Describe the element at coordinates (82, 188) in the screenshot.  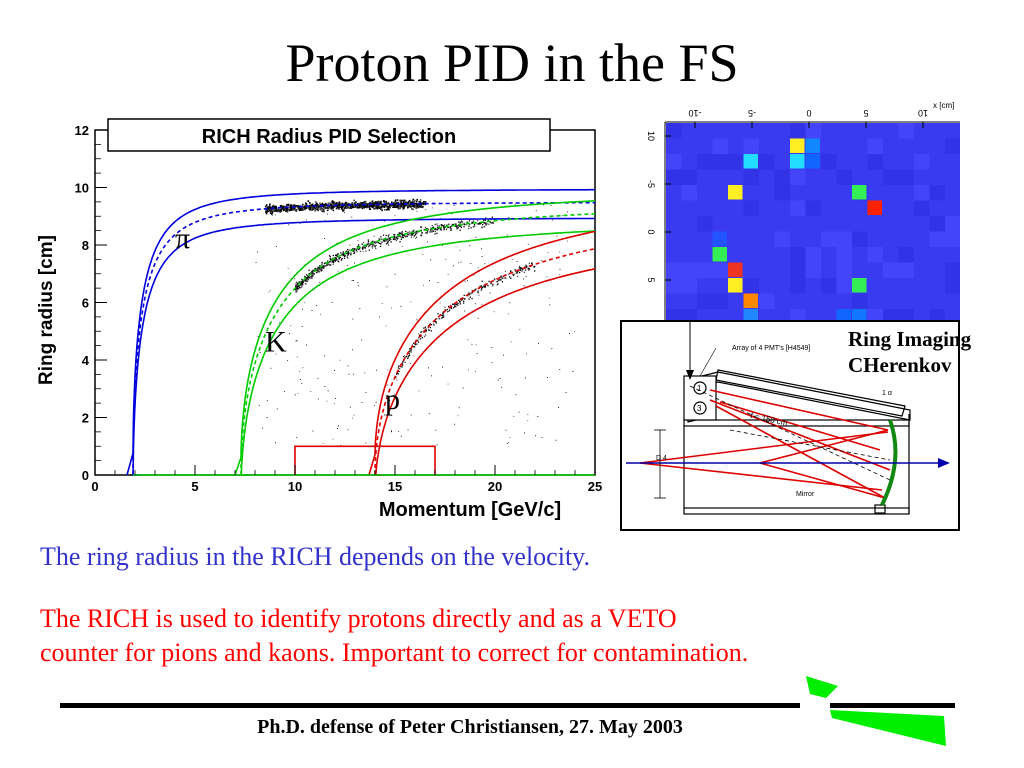
I see `y-tick-label: 10` at that location.